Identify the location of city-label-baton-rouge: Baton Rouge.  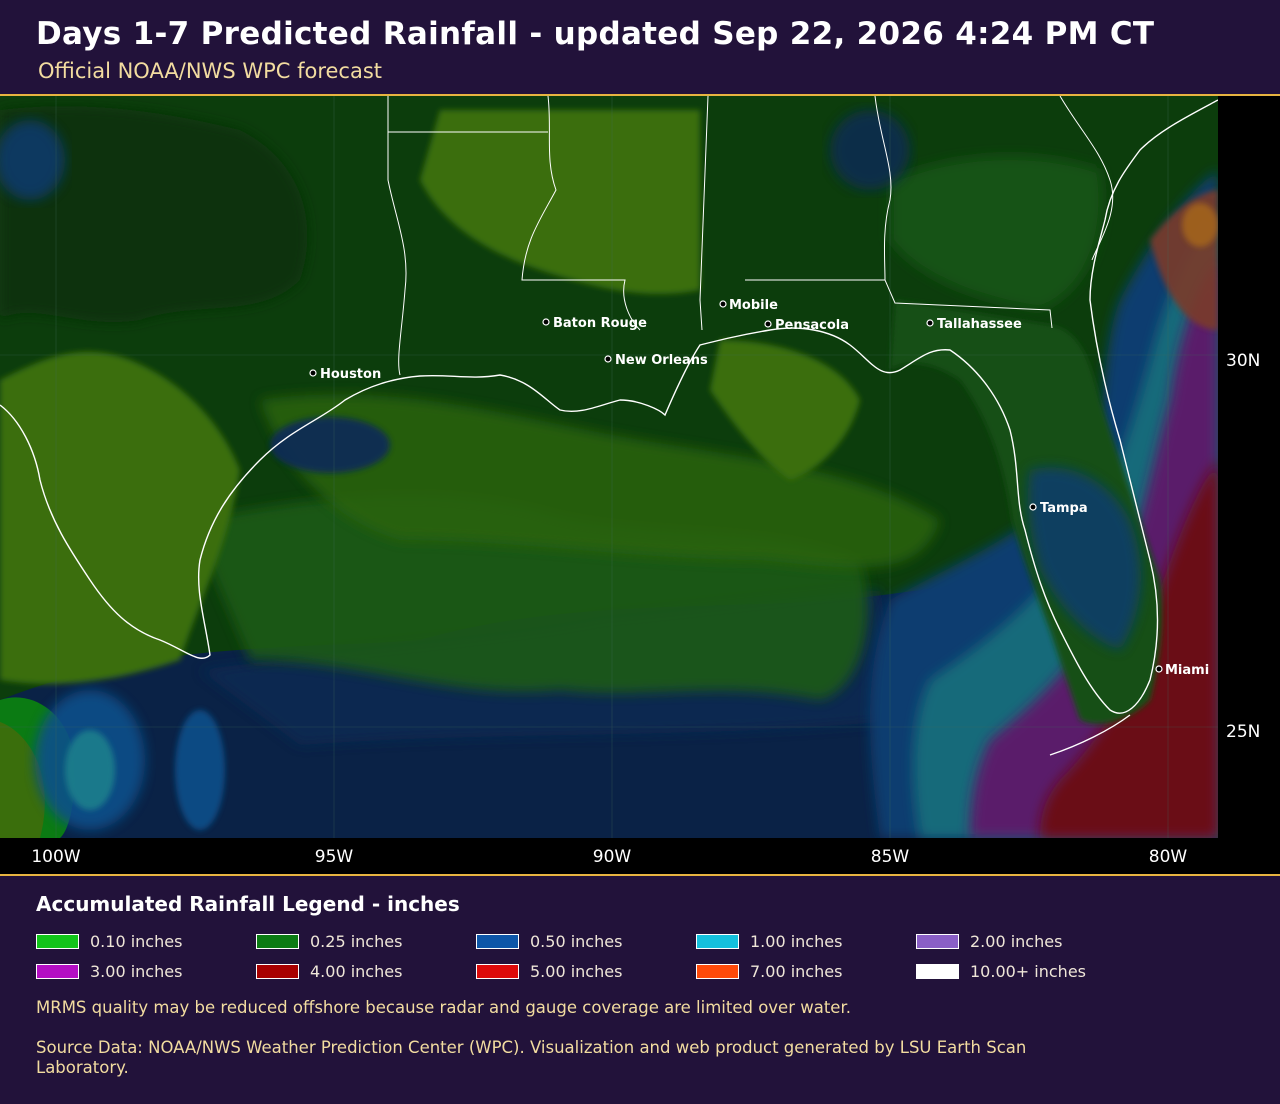
(600, 323).